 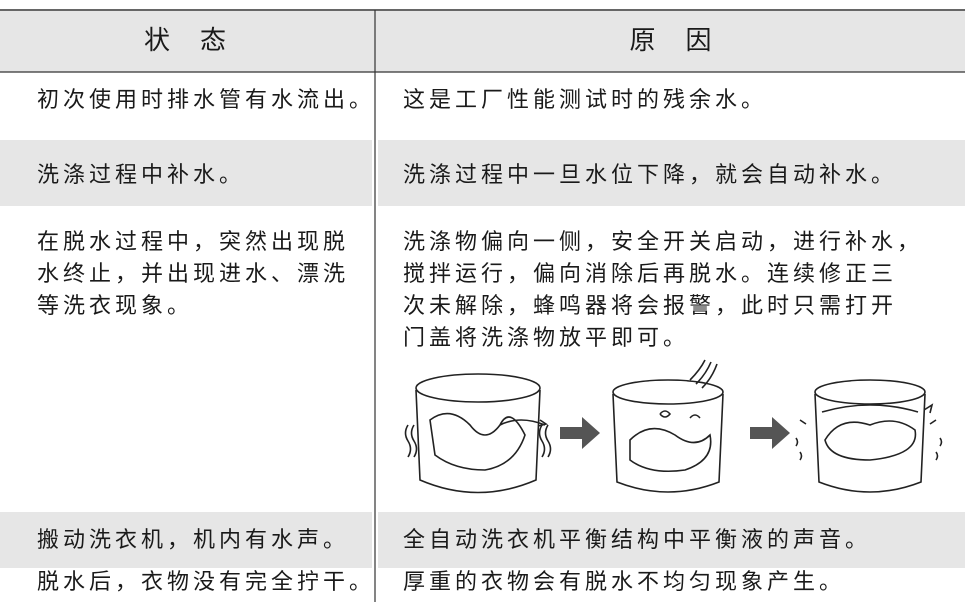 I want to click on cause-text: 这是工厂性能测试时的残余水。, so click(x=585, y=100).